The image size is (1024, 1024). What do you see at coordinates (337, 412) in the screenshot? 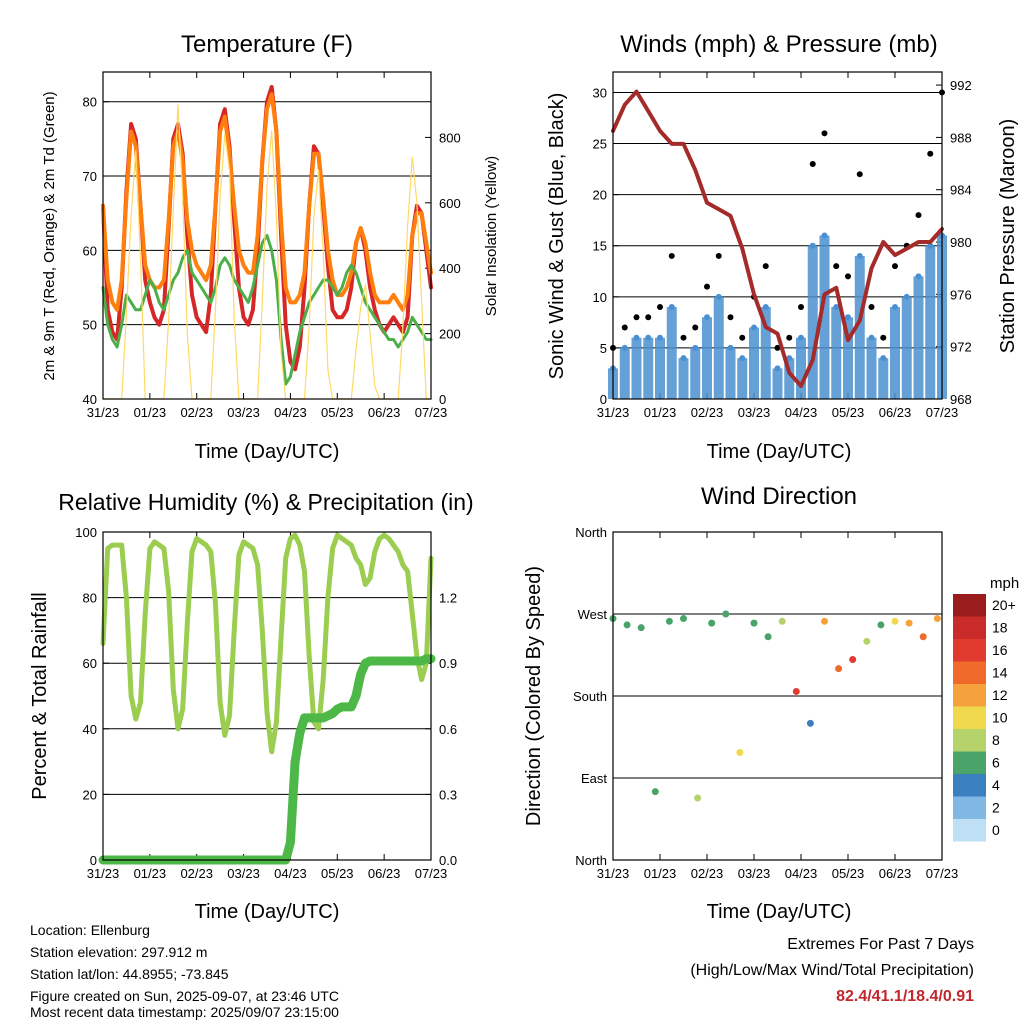
I see `temp-xtick-label: 05/23` at bounding box center [337, 412].